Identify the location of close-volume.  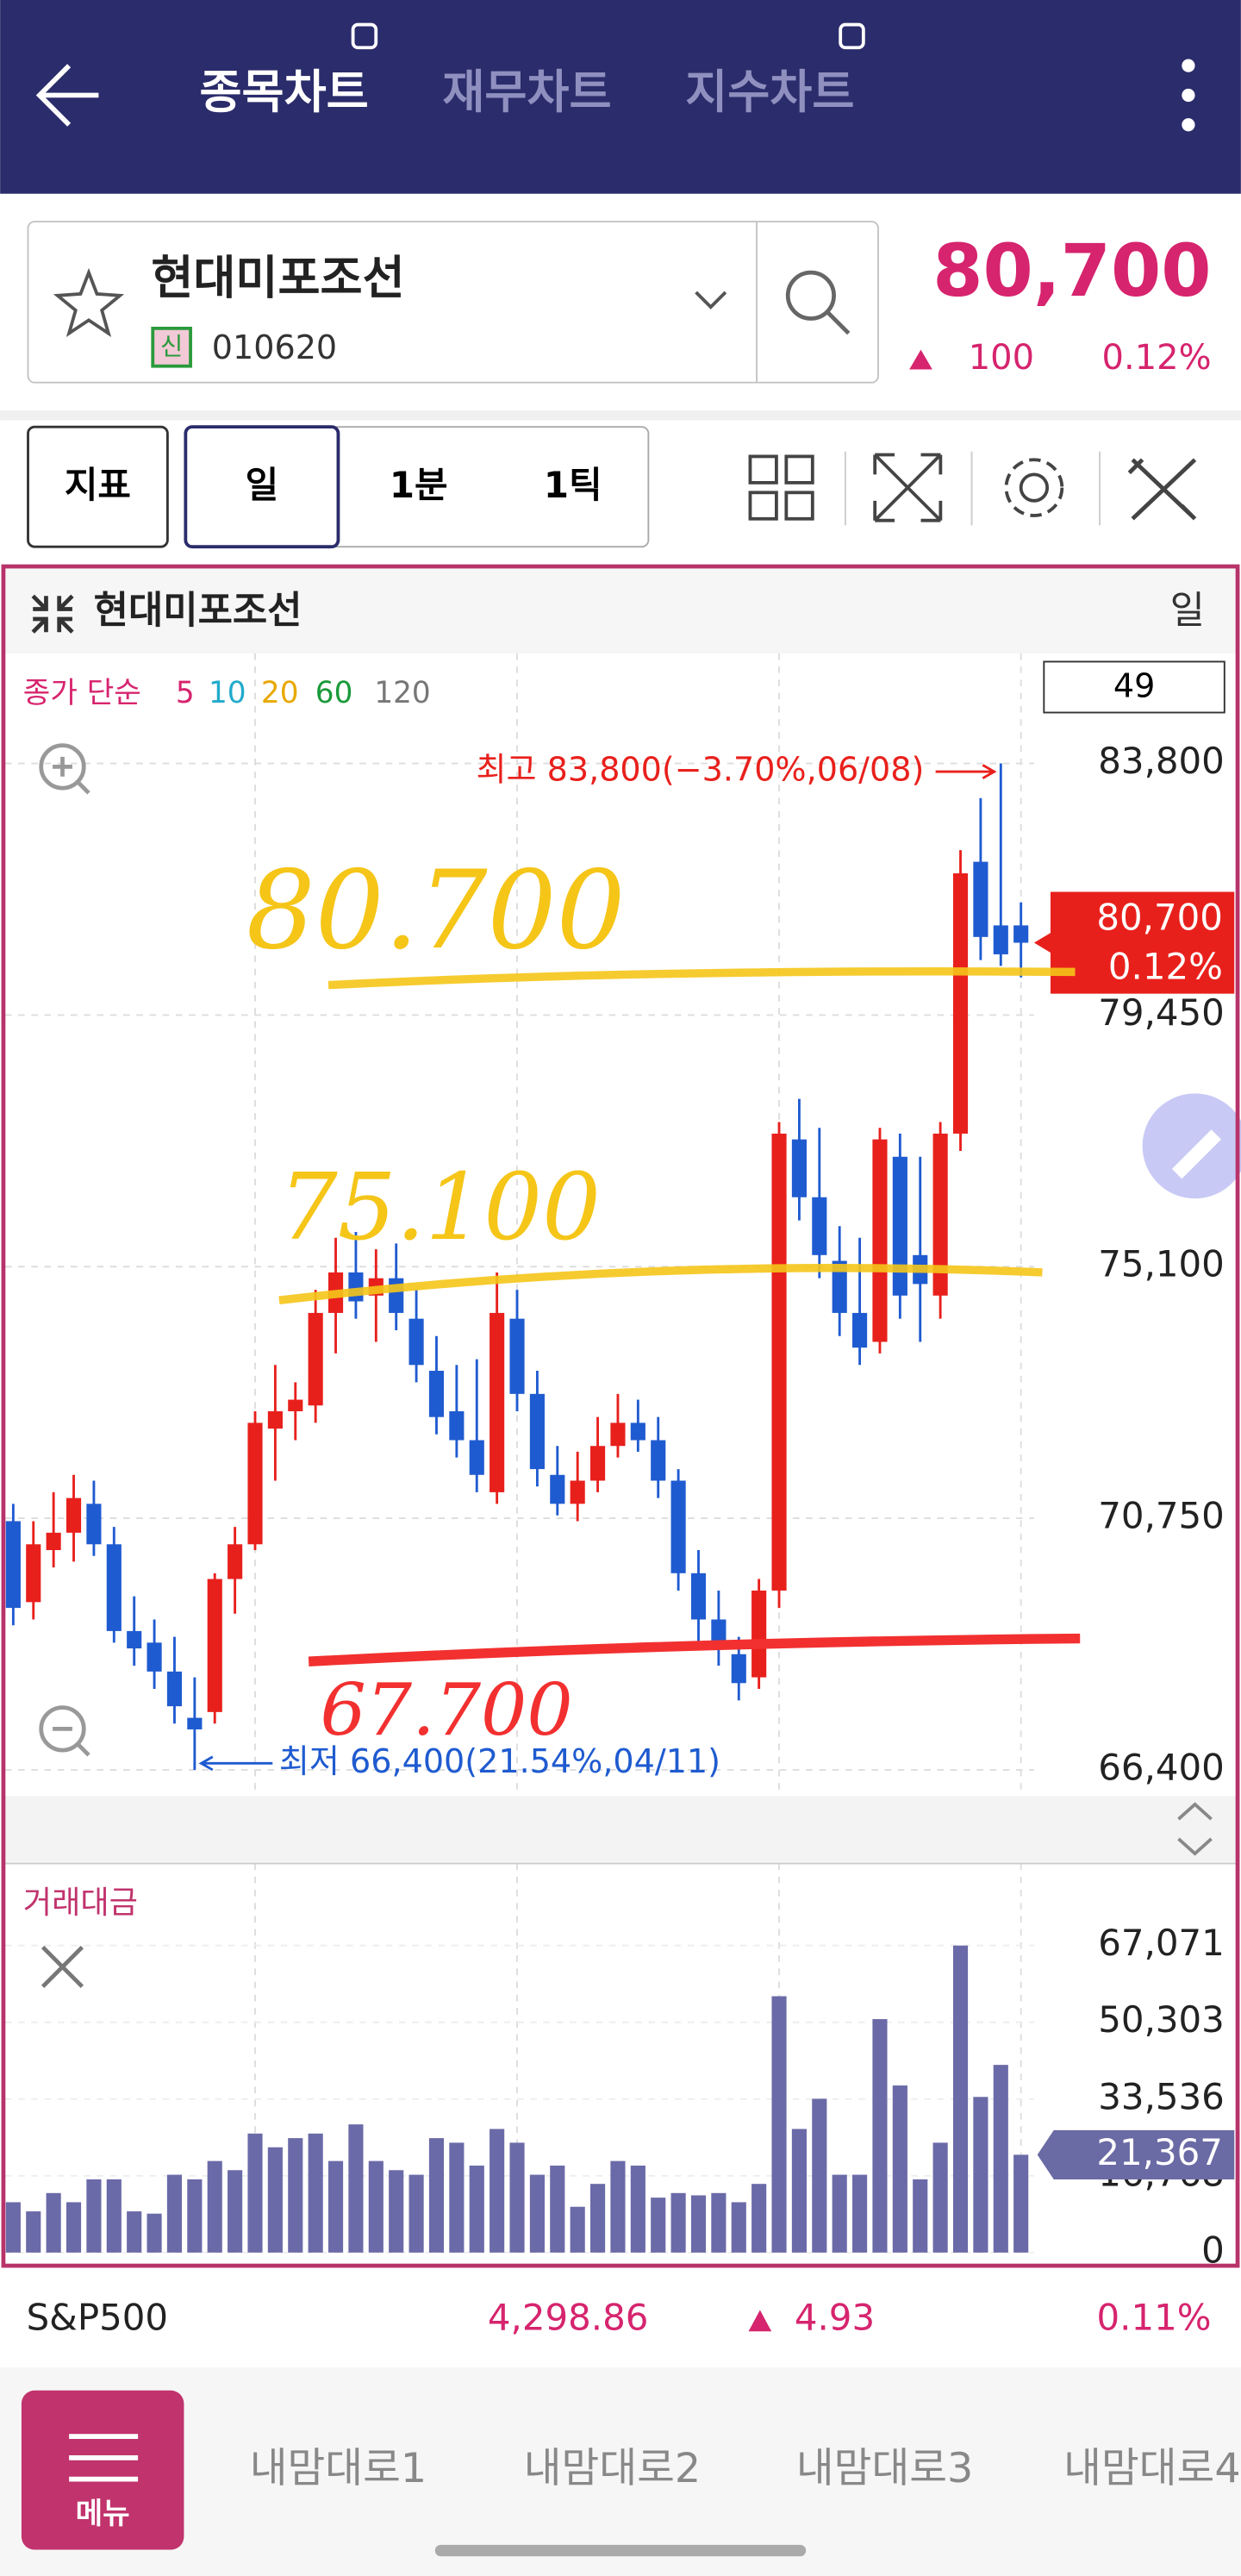
(62, 1967).